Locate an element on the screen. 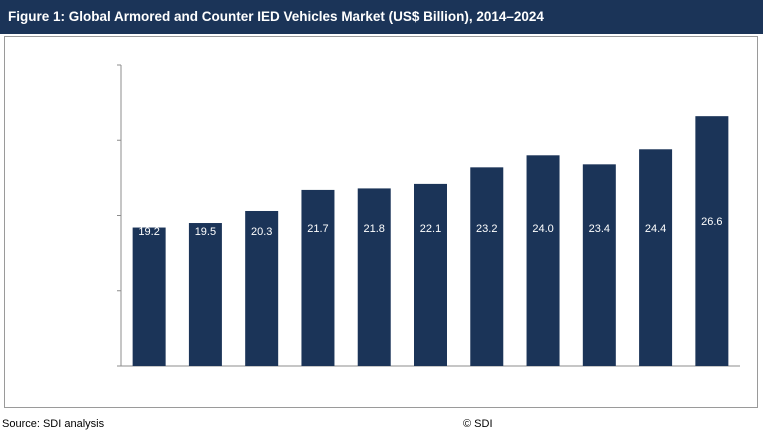  bar-data-label: 22.1 is located at coordinates (430, 229).